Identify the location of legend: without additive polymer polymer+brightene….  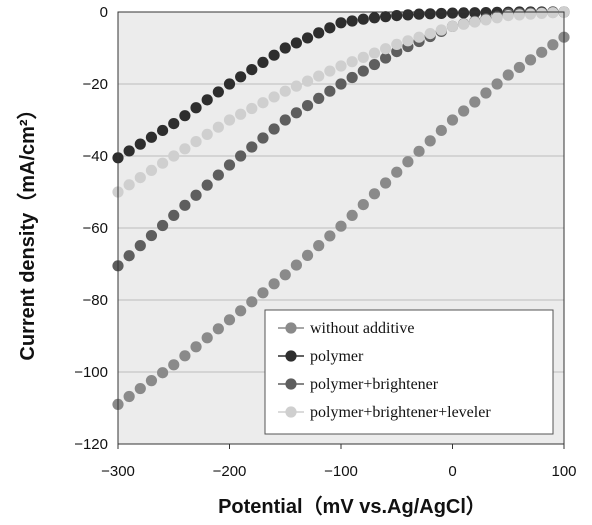
(409, 372).